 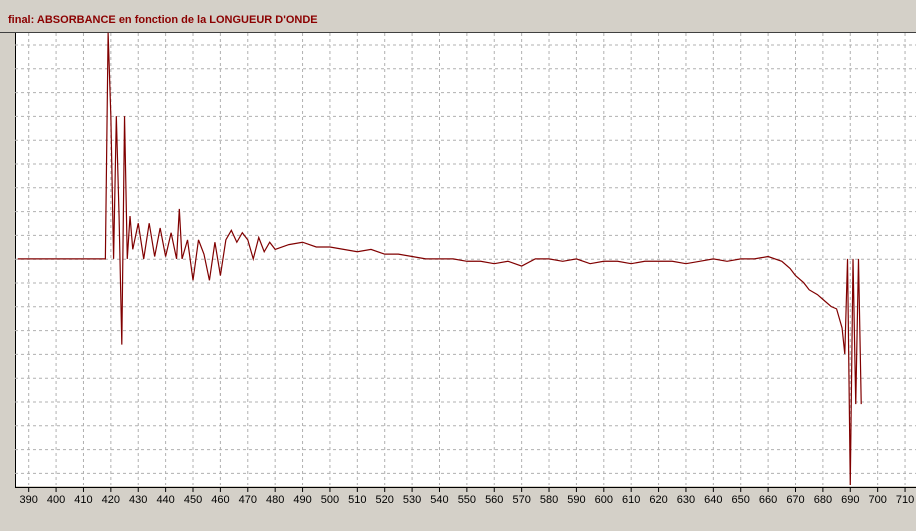 I want to click on x-tick-label: 590, so click(x=576, y=500).